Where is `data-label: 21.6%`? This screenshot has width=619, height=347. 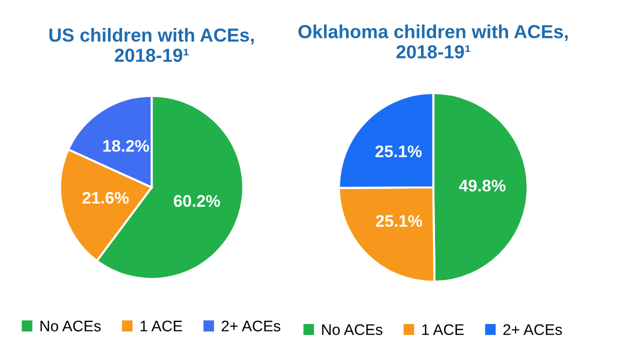 data-label: 21.6% is located at coordinates (105, 198).